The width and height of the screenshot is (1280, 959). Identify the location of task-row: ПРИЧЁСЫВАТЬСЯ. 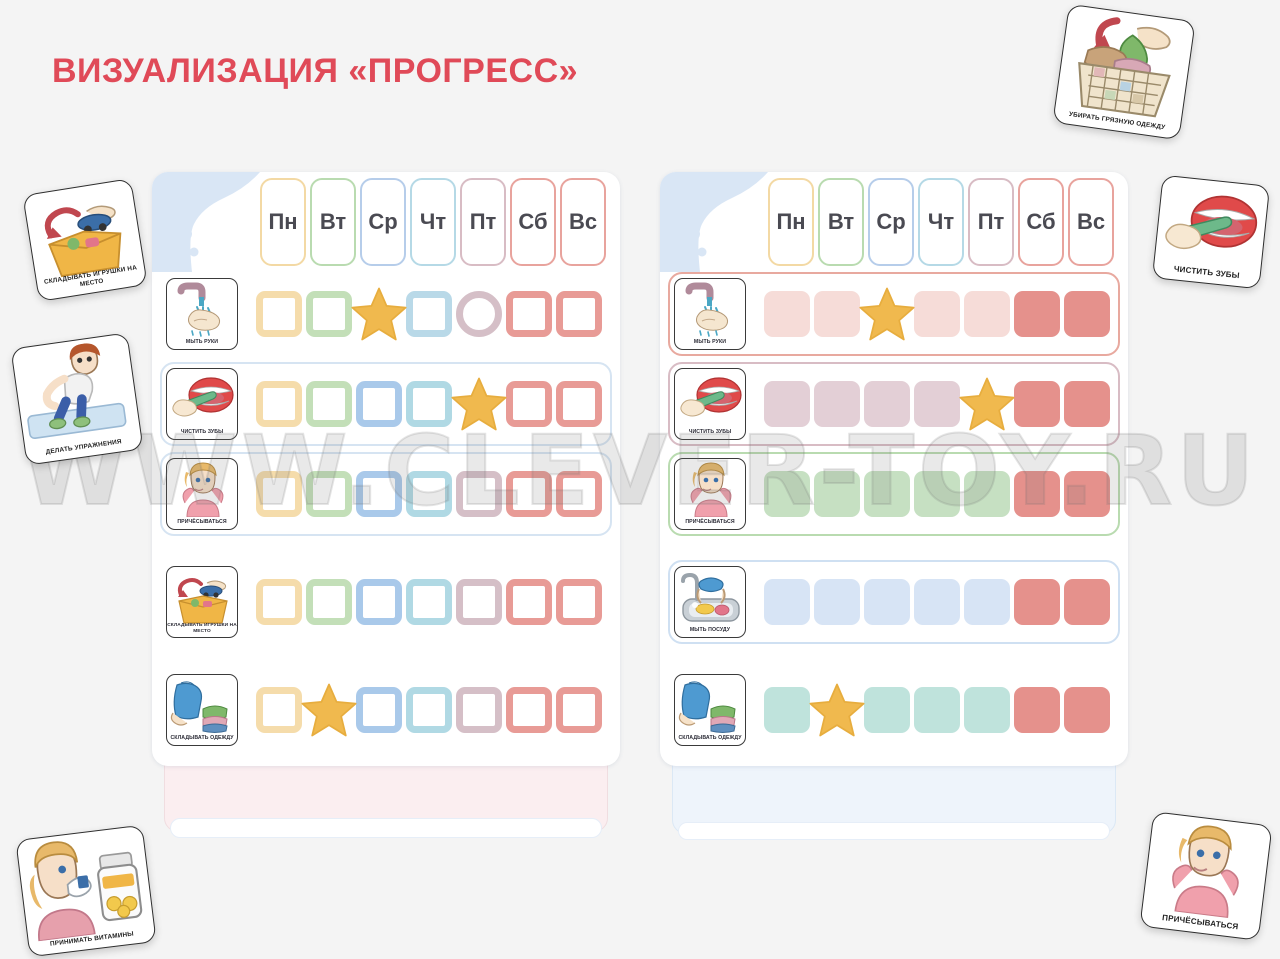
(386, 494).